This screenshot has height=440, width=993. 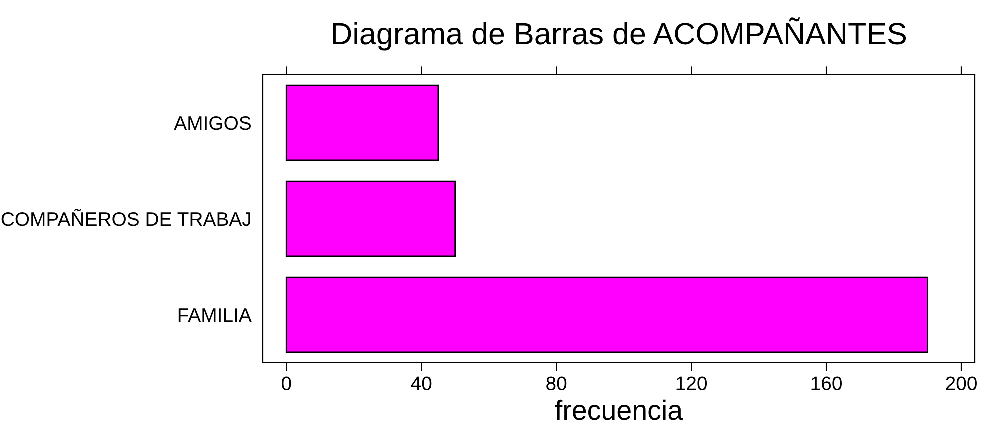 I want to click on x-tick-label: 160, so click(x=827, y=383).